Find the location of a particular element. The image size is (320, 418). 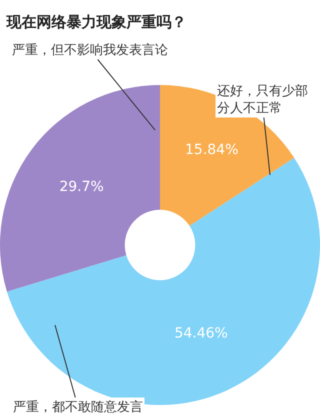

slice-label: 还好，只有少部分人不正常 is located at coordinates (262, 100).